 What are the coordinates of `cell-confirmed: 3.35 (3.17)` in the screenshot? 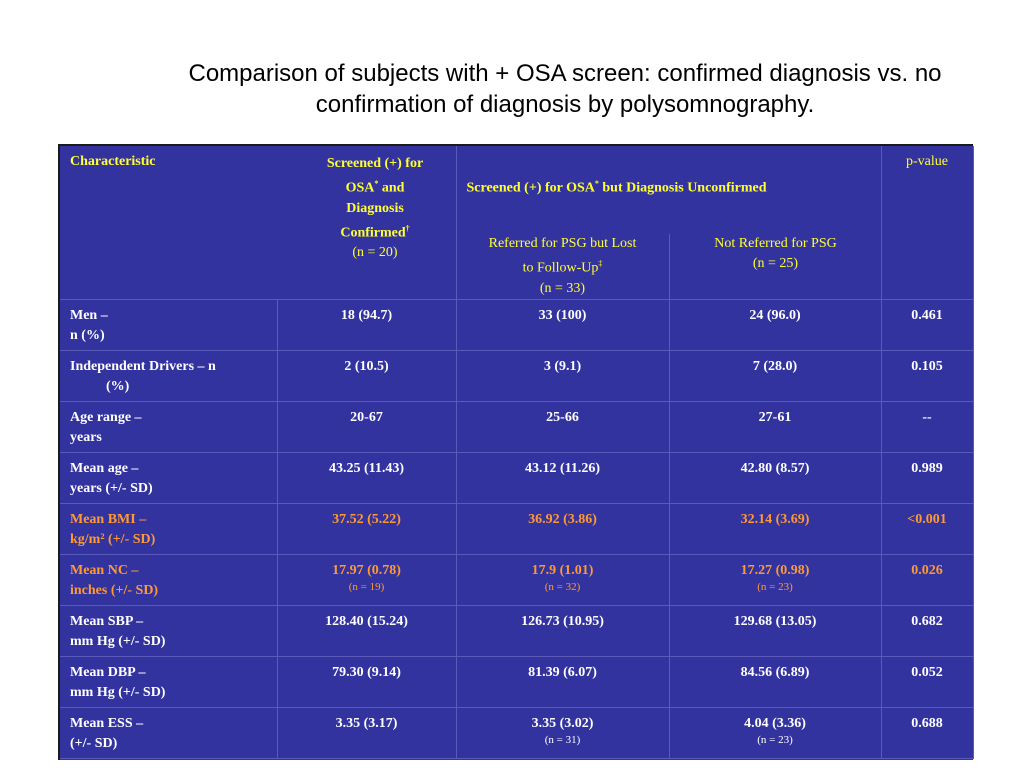 It's located at (366, 723).